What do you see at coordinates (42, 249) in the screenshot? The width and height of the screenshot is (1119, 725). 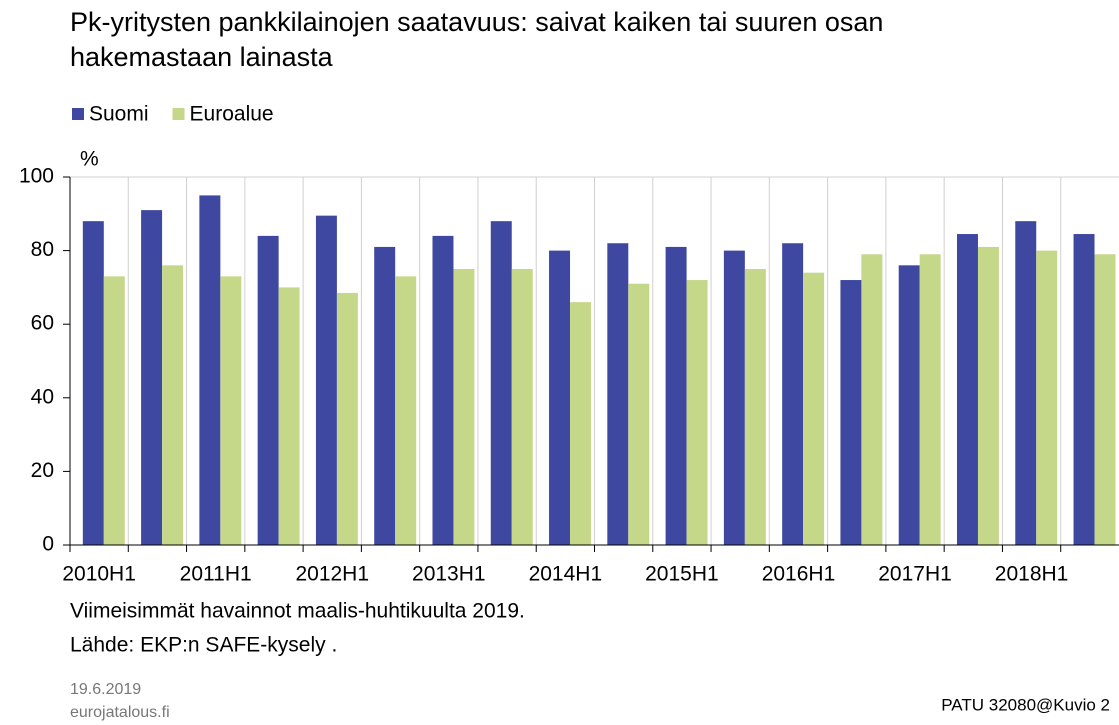 I see `y-tick-label: 80` at bounding box center [42, 249].